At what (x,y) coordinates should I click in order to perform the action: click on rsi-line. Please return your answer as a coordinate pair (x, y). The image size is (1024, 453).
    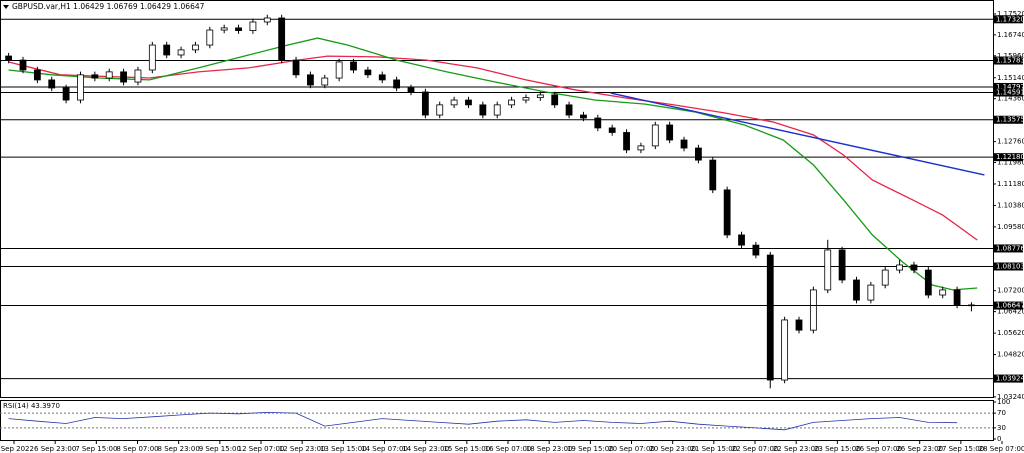
    Looking at the image, I should click on (483, 421).